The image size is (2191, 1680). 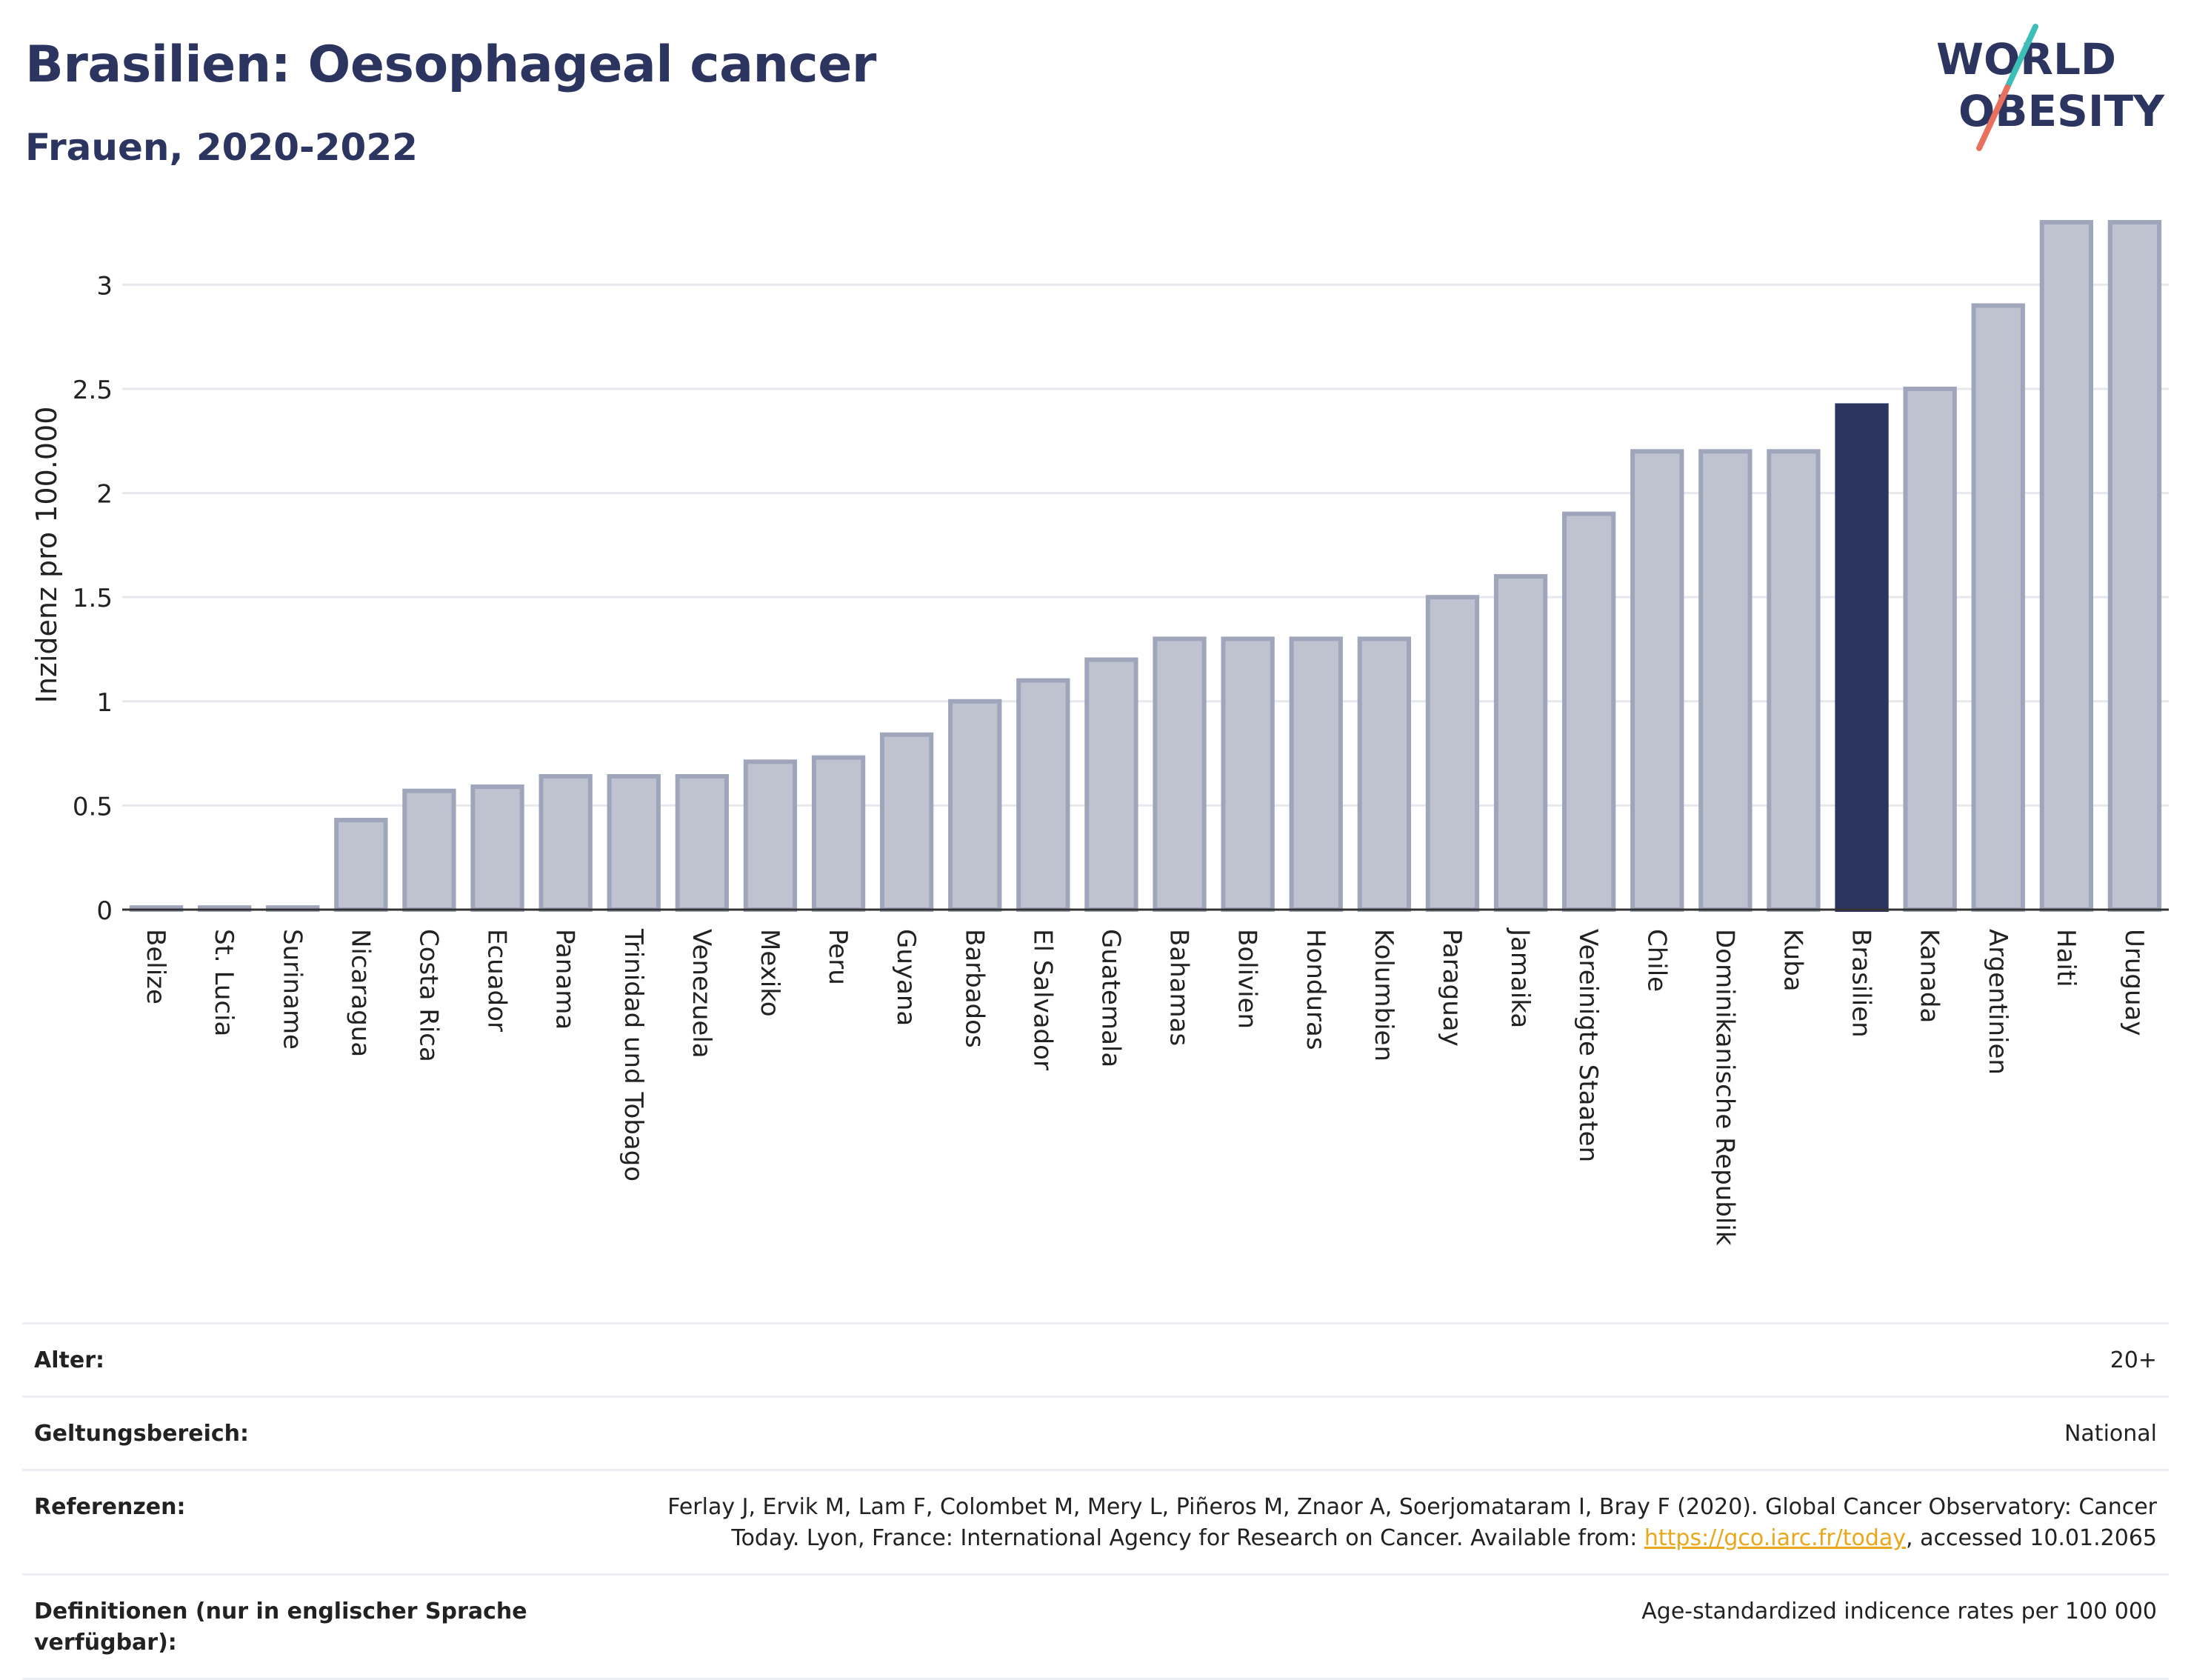 What do you see at coordinates (2021, 57) in the screenshot?
I see `logo-slash-top` at bounding box center [2021, 57].